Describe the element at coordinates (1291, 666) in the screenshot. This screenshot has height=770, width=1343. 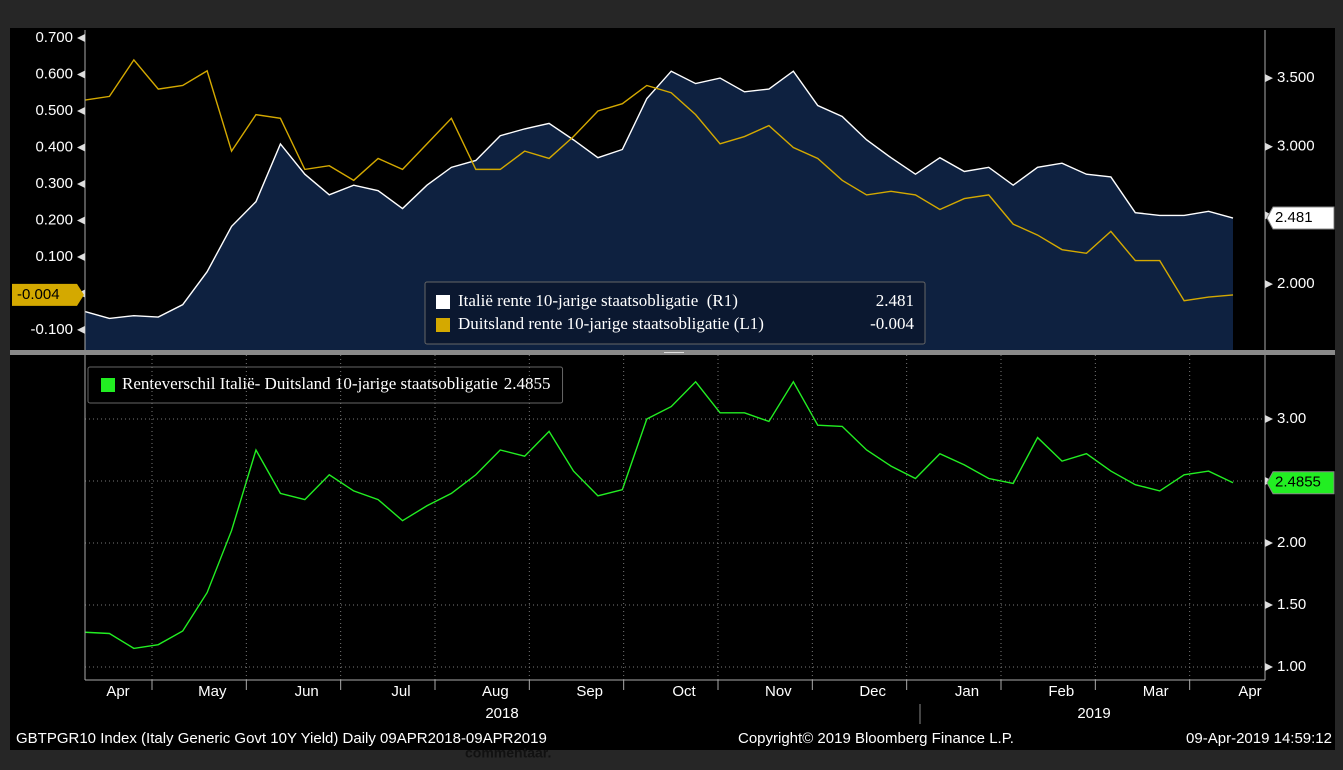
I see `y-tick-label: 1.00` at that location.